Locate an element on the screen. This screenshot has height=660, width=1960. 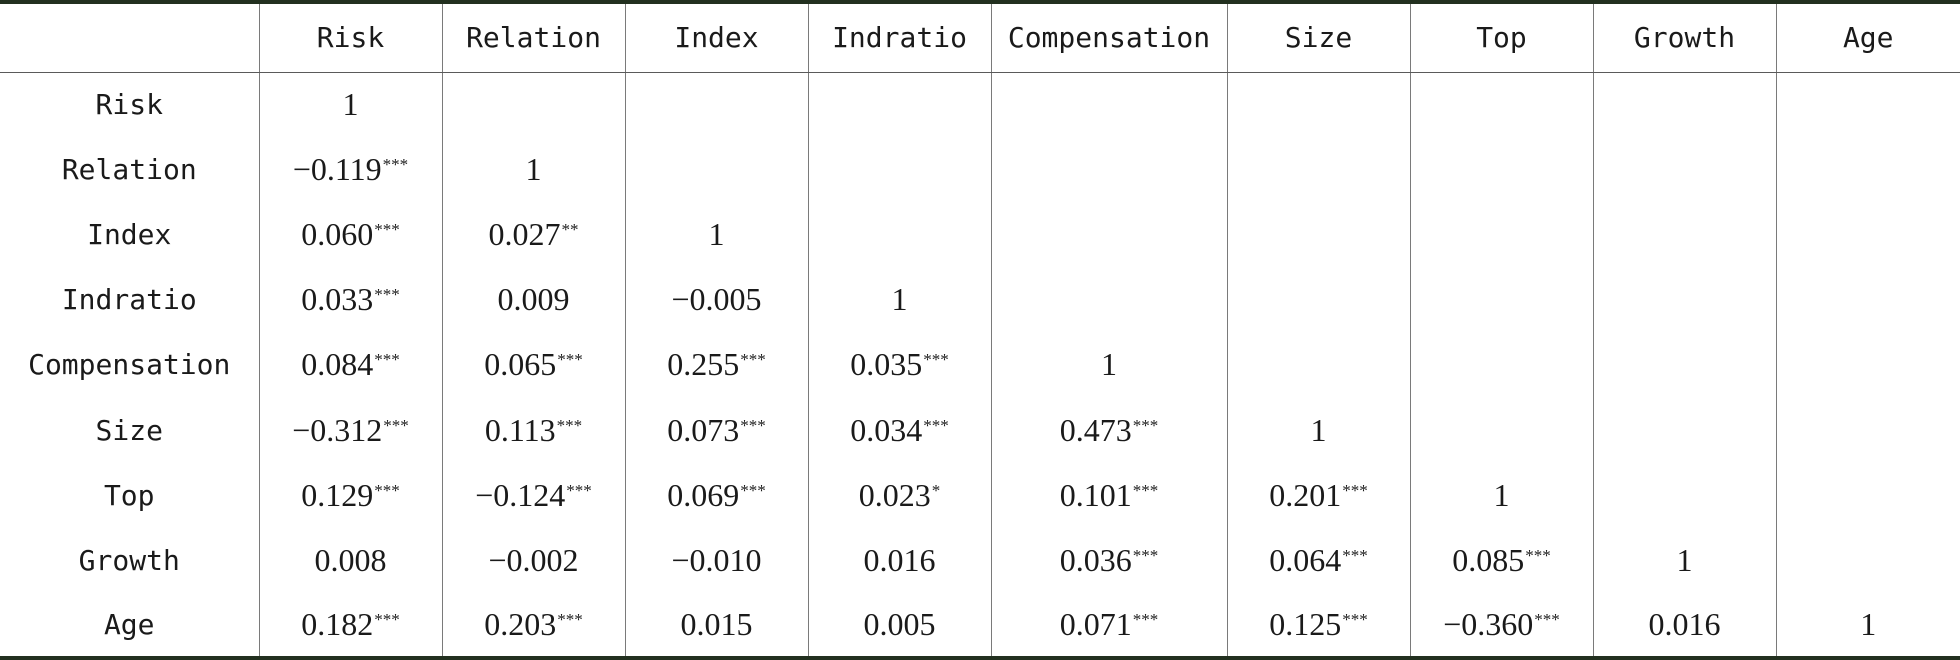
cell-value: 0.035 is located at coordinates (886, 364).